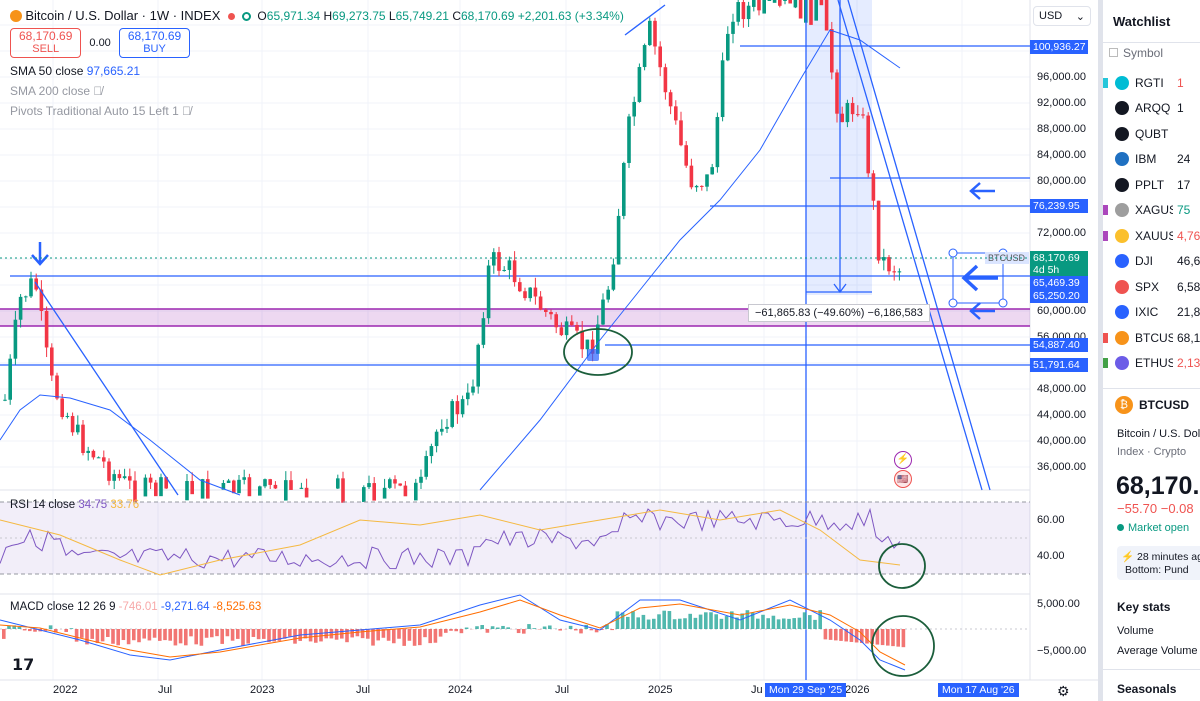 This screenshot has height=701, width=1200. What do you see at coordinates (903, 479) in the screenshot?
I see `us-flag-event-icon: 🇺🇸` at bounding box center [903, 479].